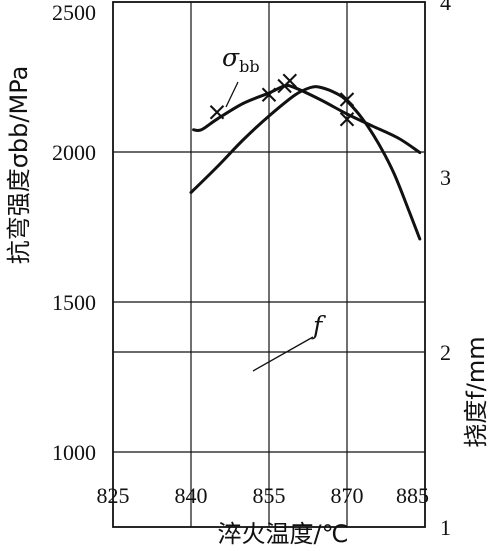 The image size is (496, 551). I want to click on left-y-tick-label: 2500, so click(74, 12).